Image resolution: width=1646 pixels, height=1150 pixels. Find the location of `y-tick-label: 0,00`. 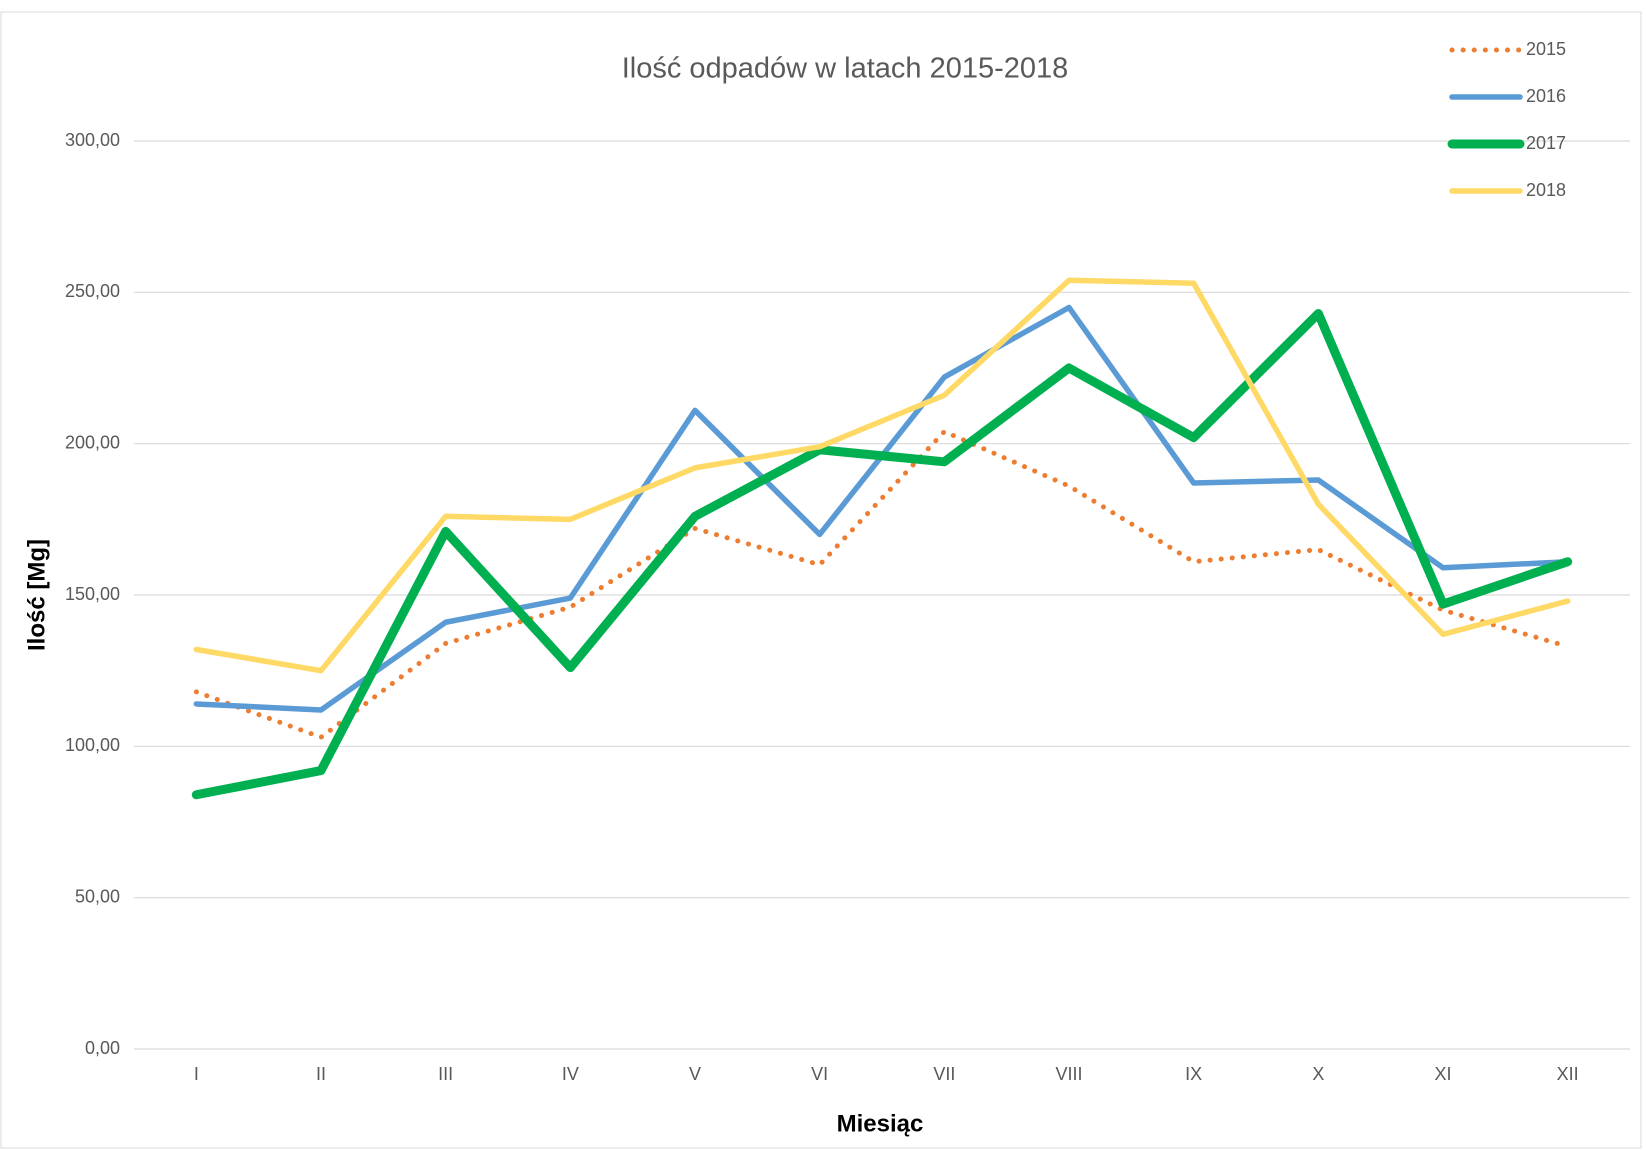

y-tick-label: 0,00 is located at coordinates (102, 1048).